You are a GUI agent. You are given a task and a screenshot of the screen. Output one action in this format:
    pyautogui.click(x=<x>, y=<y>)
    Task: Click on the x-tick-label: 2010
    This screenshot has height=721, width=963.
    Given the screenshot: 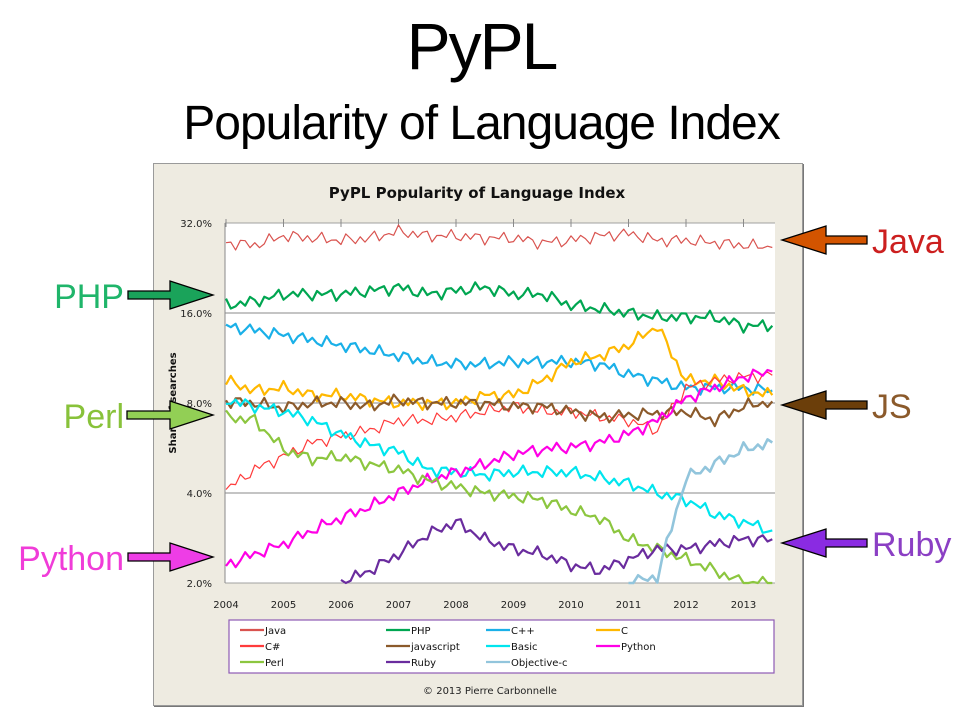 What is the action you would take?
    pyautogui.click(x=570, y=605)
    